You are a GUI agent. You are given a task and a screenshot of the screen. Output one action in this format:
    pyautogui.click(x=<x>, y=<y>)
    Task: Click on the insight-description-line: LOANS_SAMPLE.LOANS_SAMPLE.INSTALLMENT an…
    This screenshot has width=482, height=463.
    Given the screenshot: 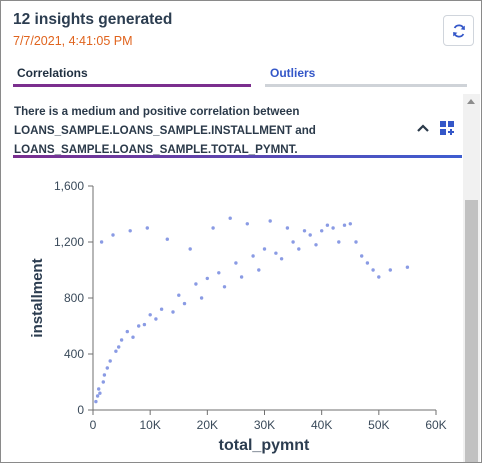 What is the action you would take?
    pyautogui.click(x=165, y=130)
    